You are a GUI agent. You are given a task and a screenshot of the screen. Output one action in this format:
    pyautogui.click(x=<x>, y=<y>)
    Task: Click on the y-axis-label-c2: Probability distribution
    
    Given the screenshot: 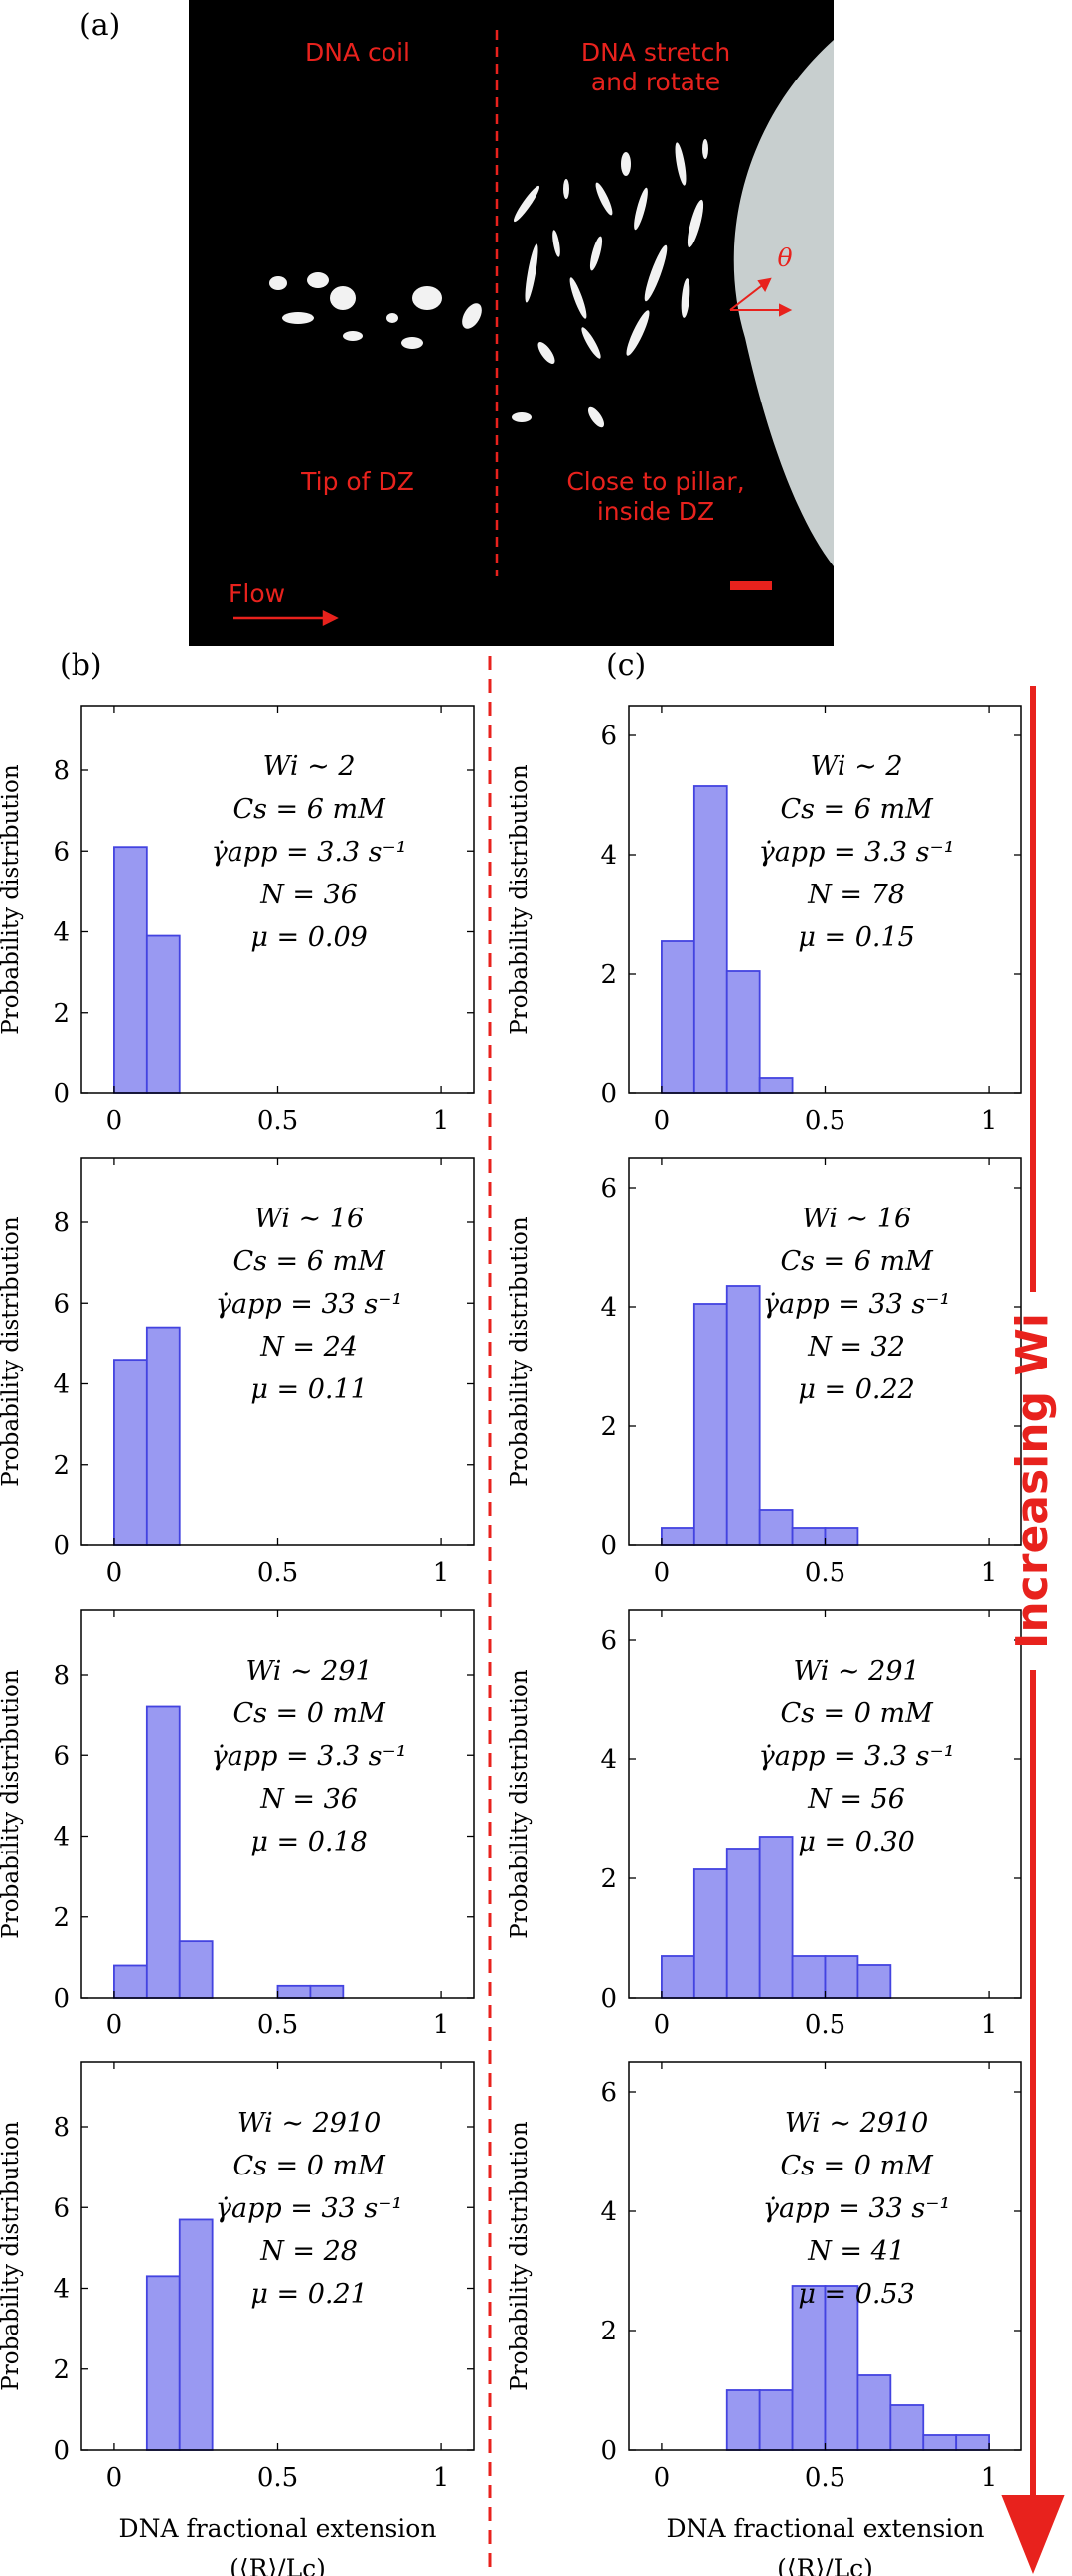 What is the action you would take?
    pyautogui.click(x=520, y=1351)
    